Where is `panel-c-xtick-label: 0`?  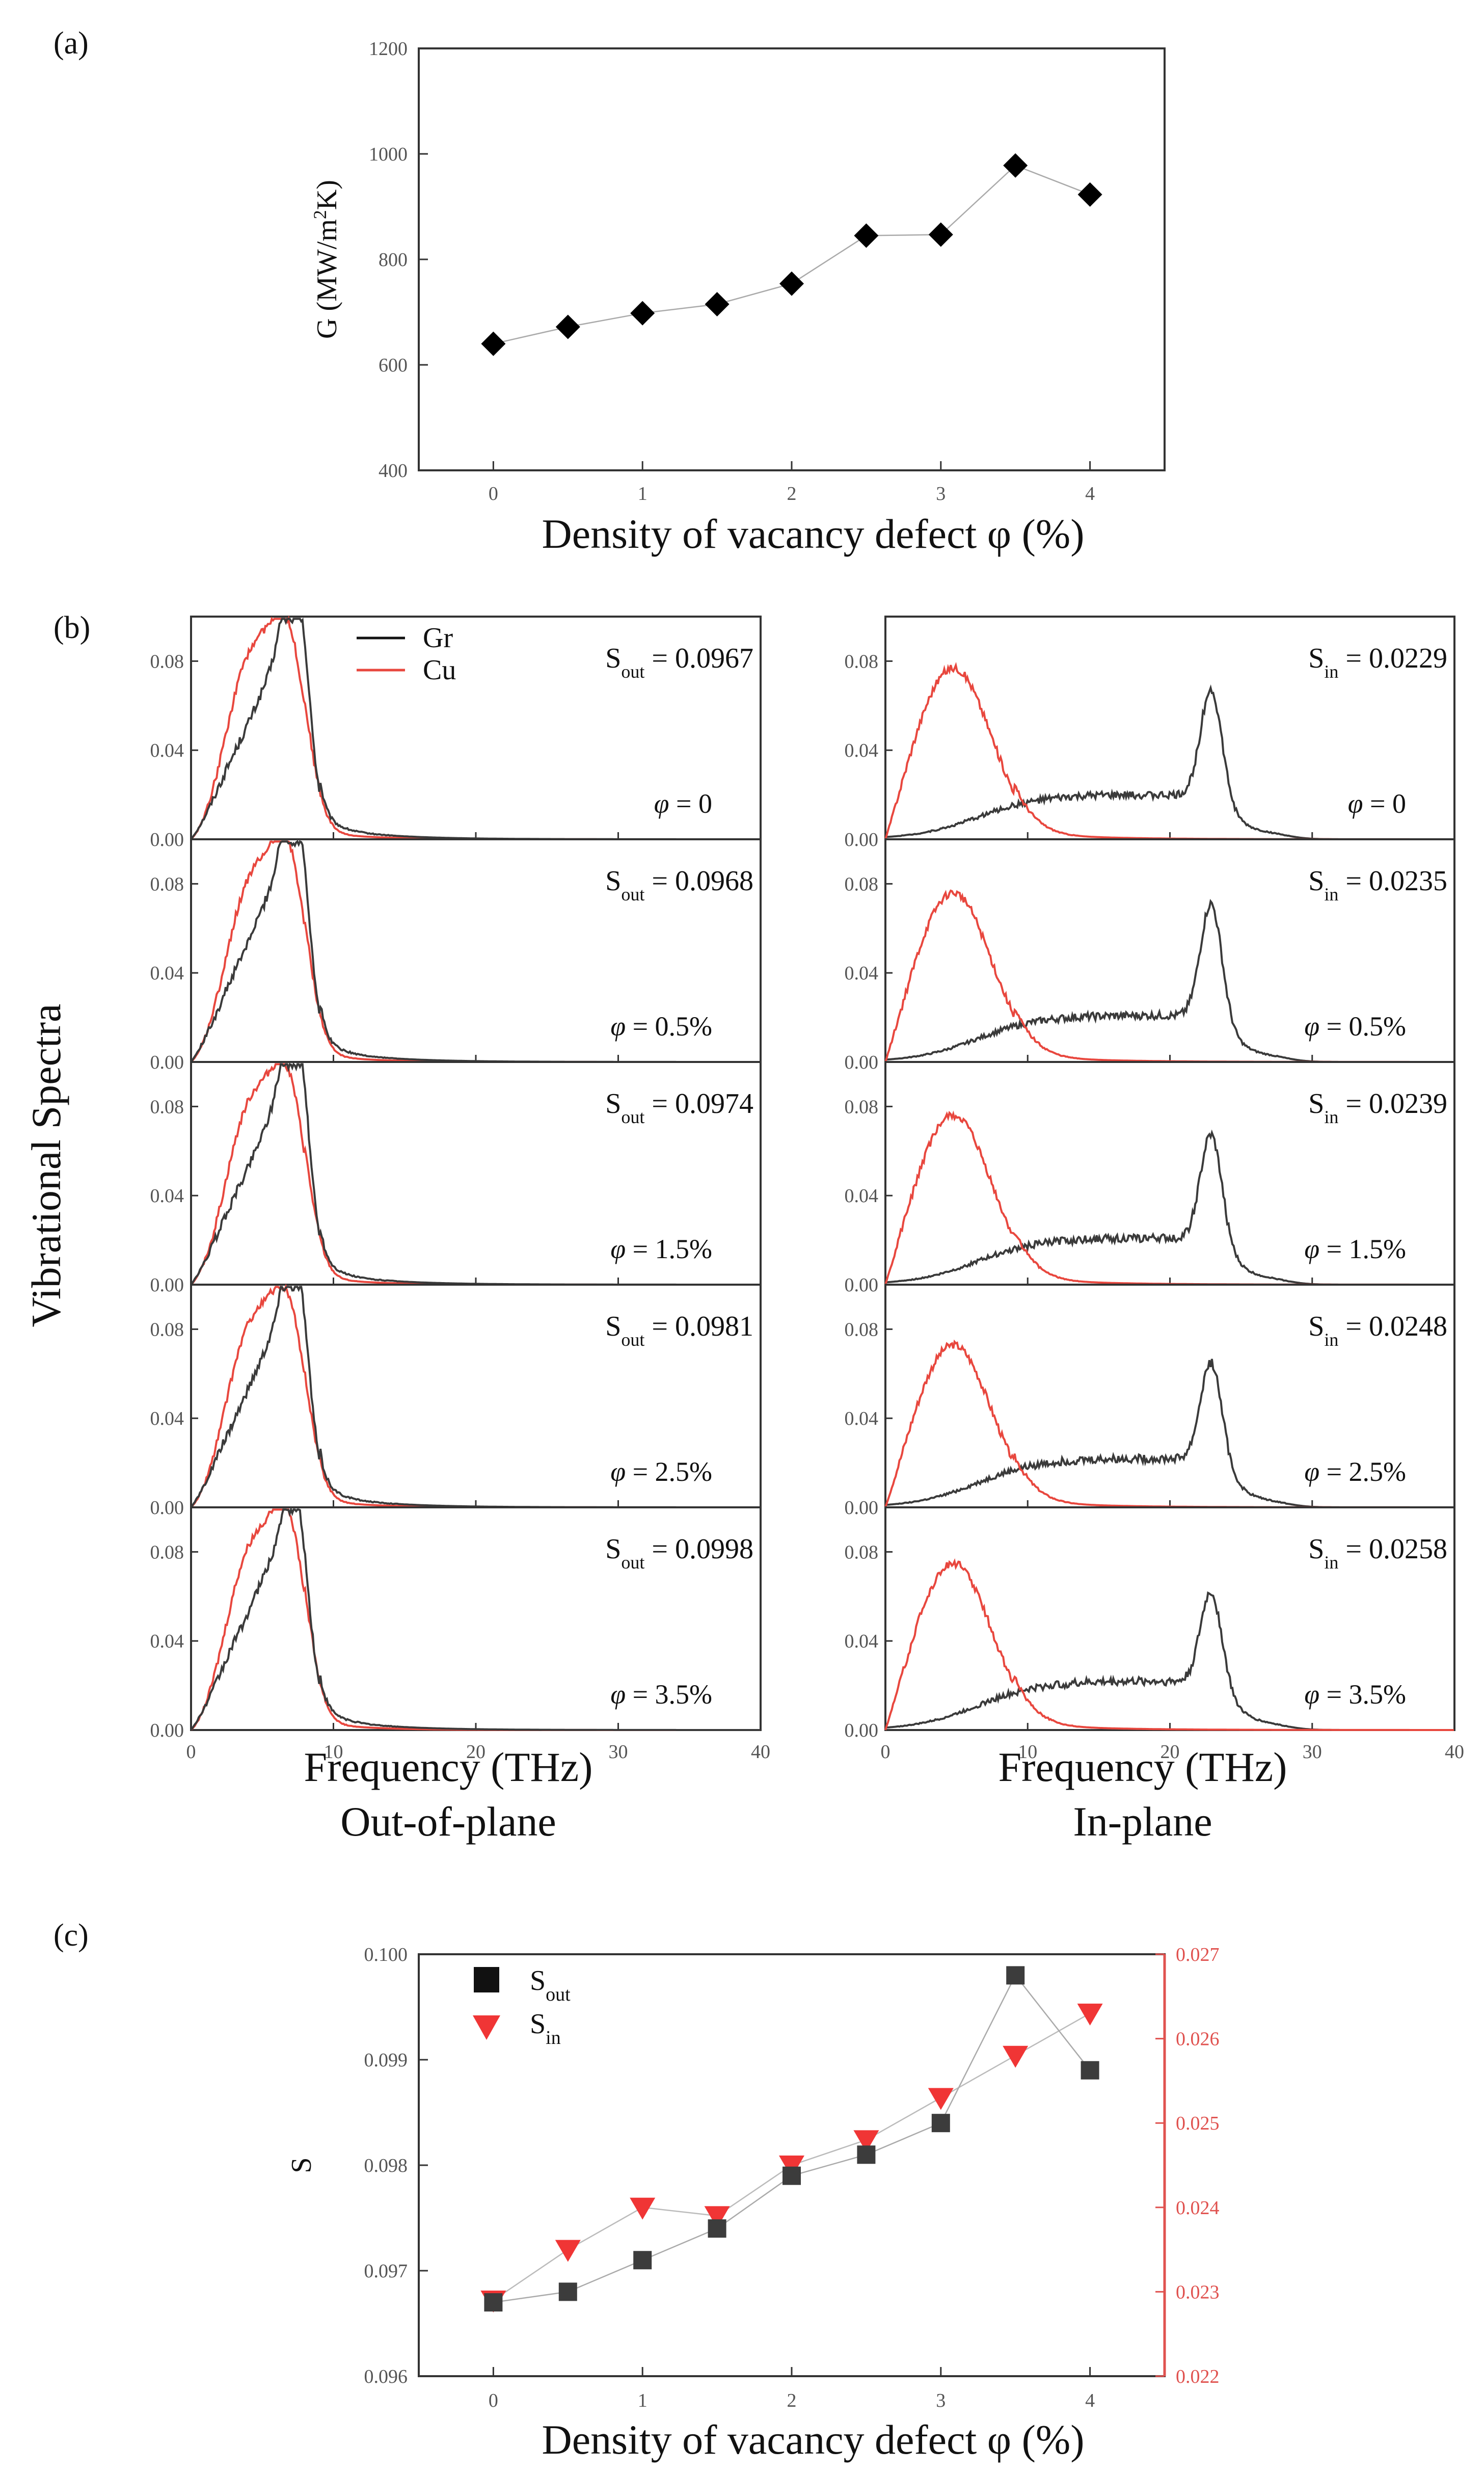 panel-c-xtick-label: 0 is located at coordinates (493, 2400).